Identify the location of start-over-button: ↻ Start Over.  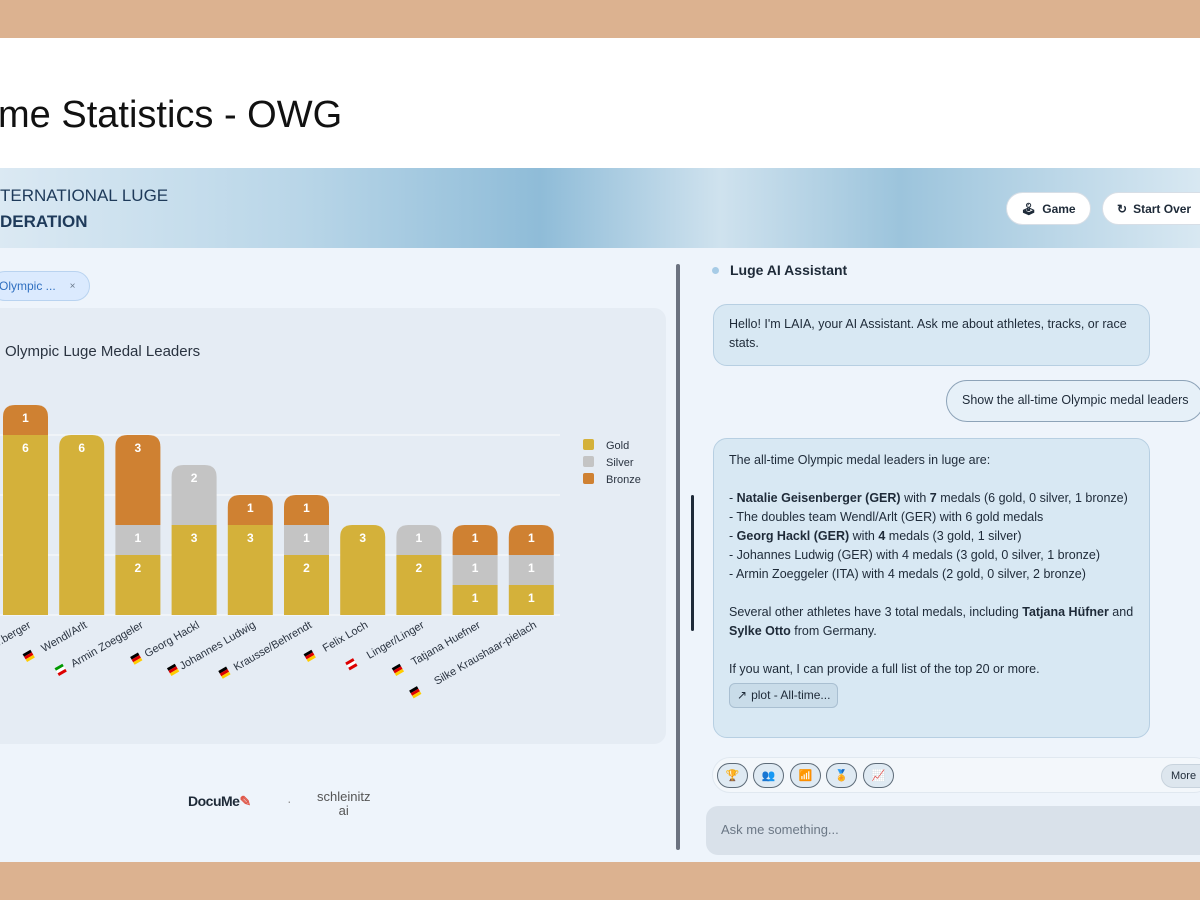
(1151, 208).